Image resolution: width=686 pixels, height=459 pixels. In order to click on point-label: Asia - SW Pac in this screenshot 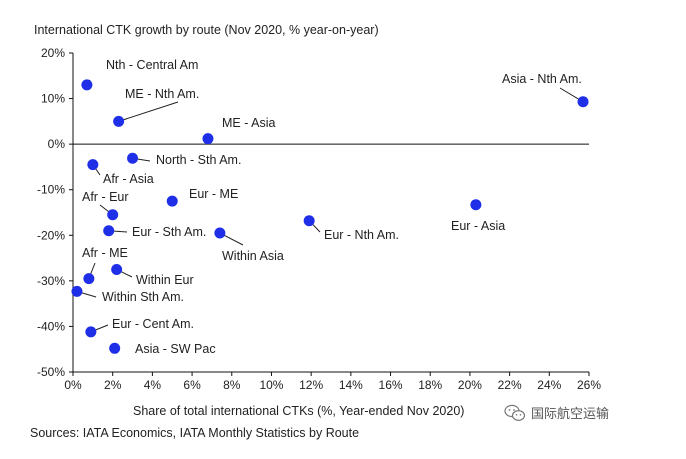, I will do `click(175, 349)`.